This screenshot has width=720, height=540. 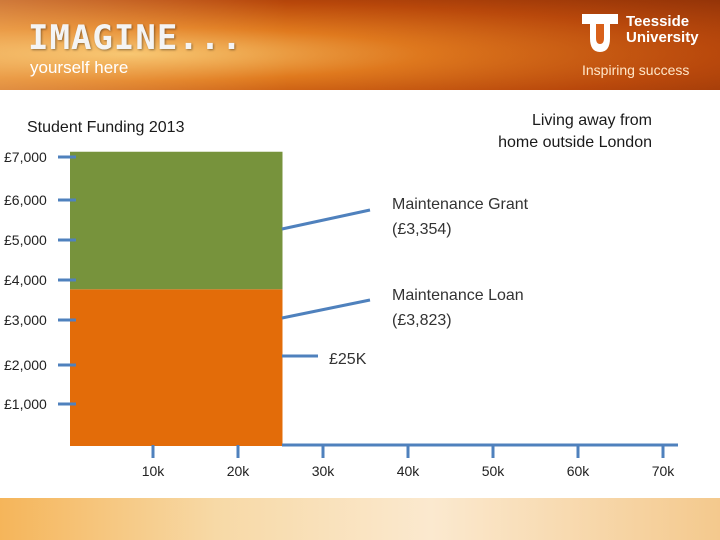 What do you see at coordinates (636, 70) in the screenshot?
I see `university-tagline: Inspiring success` at bounding box center [636, 70].